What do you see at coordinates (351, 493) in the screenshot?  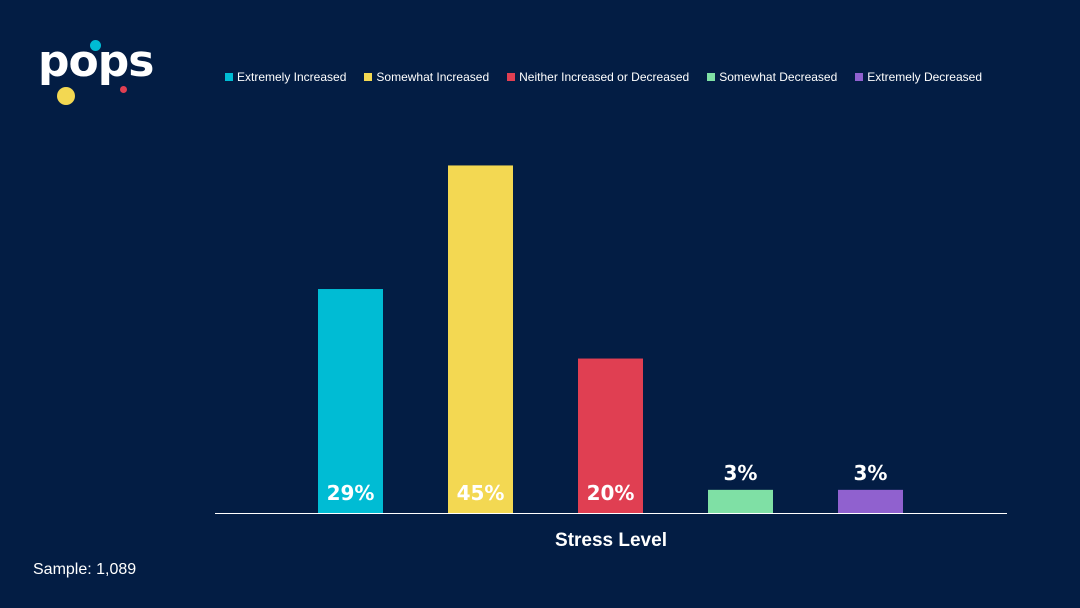 I see `bar-data-label: 29%` at bounding box center [351, 493].